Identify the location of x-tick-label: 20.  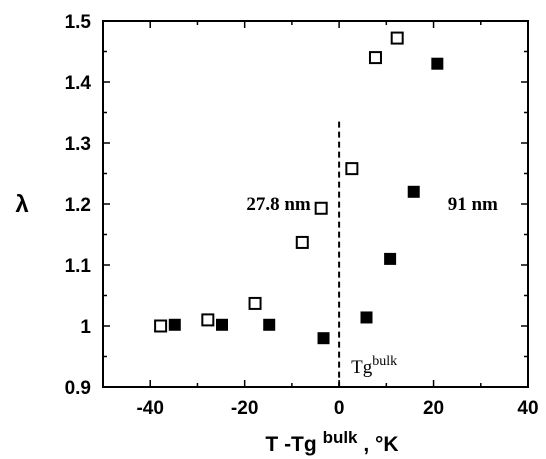
(433, 408).